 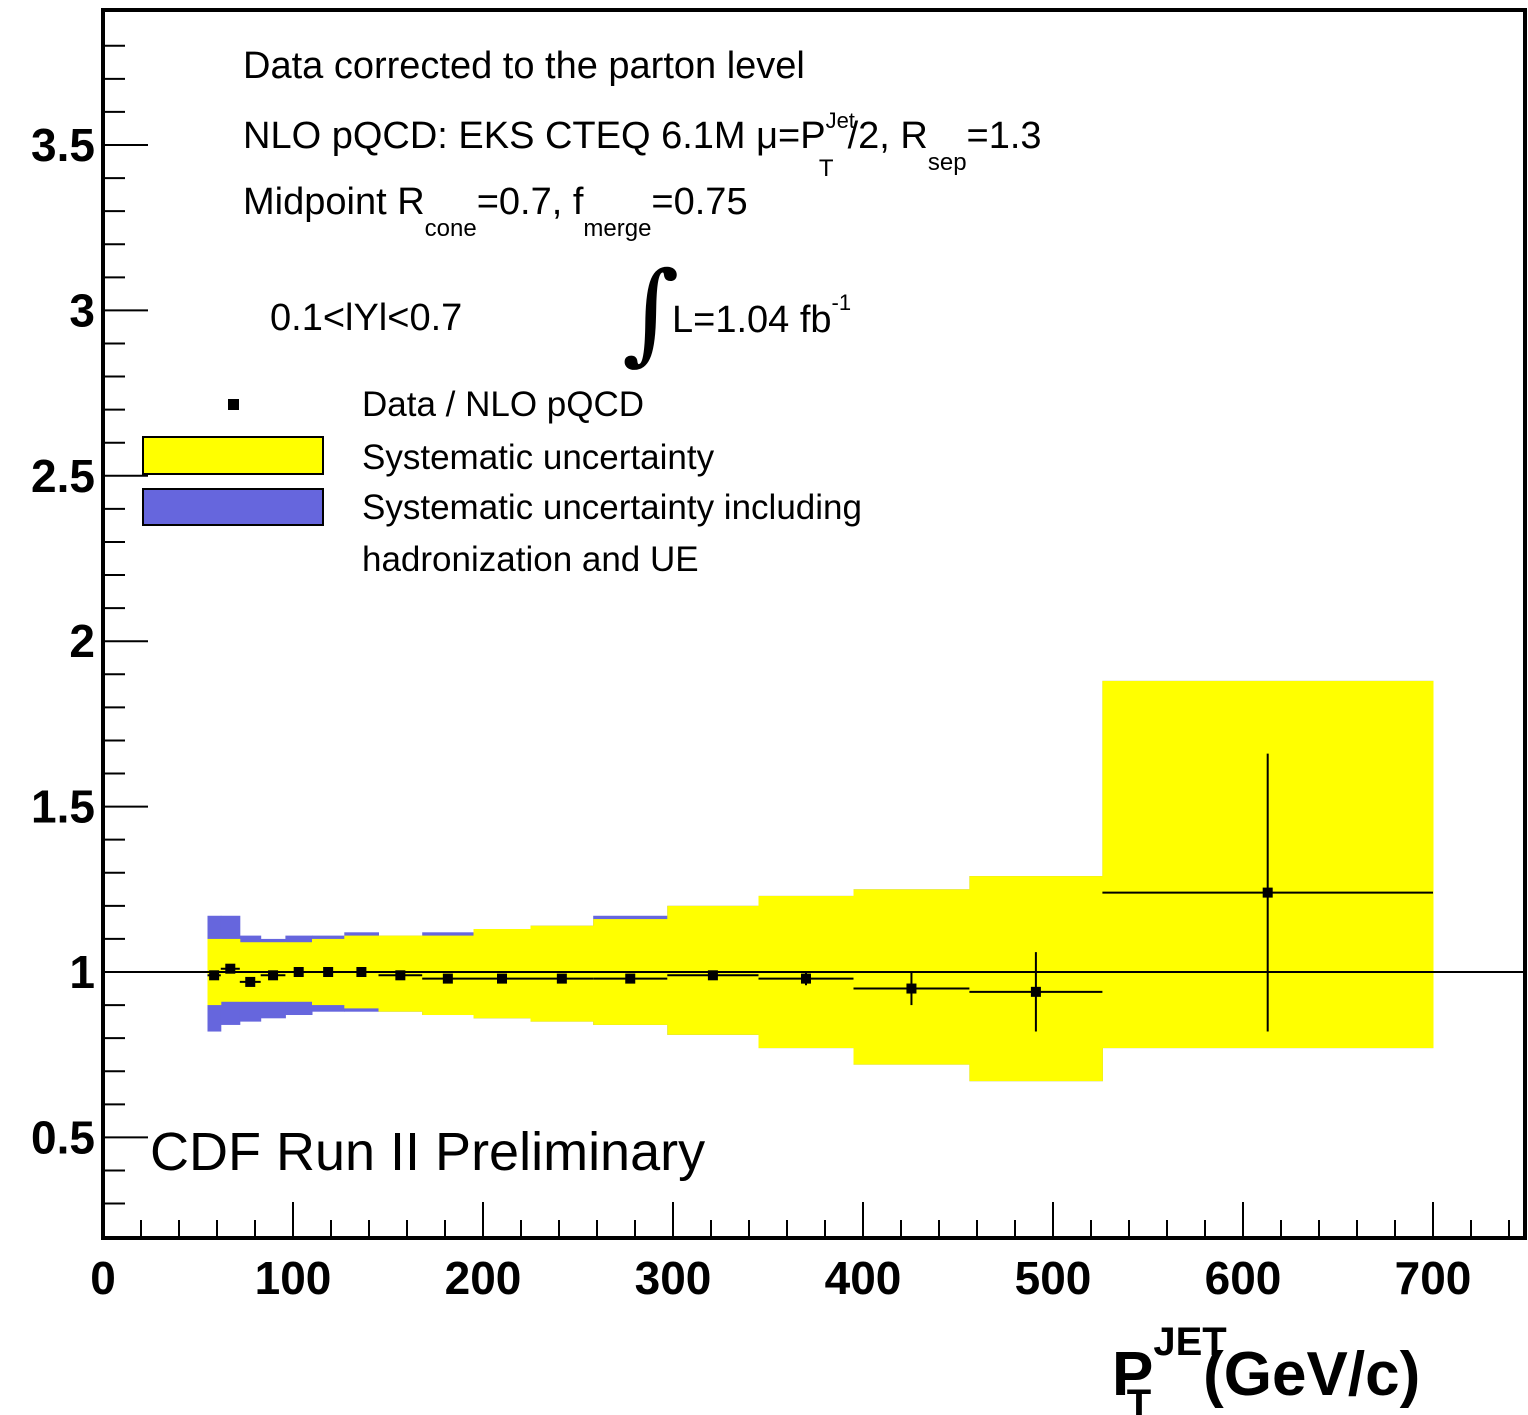 What do you see at coordinates (82, 641) in the screenshot?
I see `y-tick-label-2: 2` at bounding box center [82, 641].